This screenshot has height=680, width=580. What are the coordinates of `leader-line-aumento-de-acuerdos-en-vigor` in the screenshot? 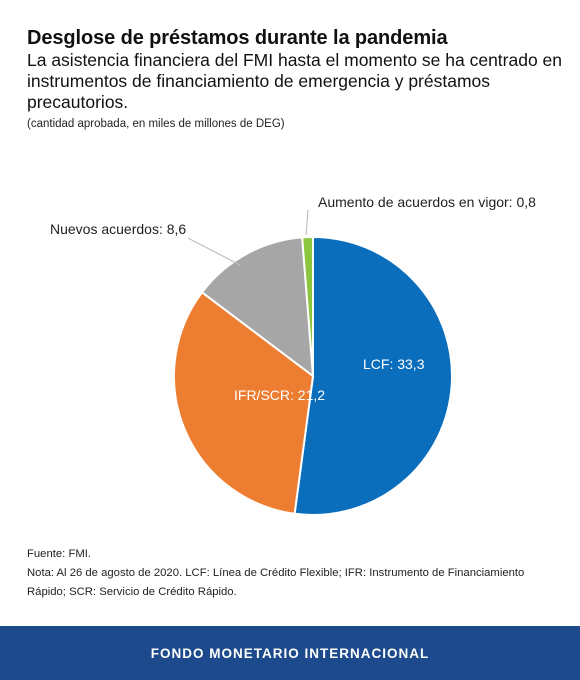 It's located at (307, 222).